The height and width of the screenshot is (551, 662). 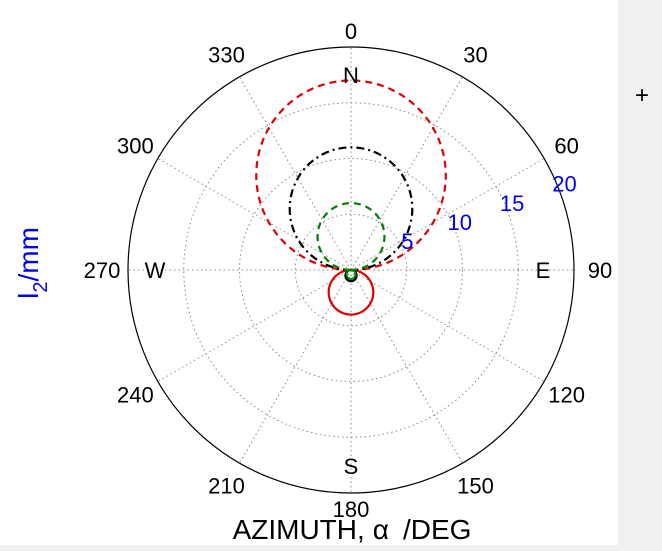 I want to click on angle-tick-label: 300, so click(x=135, y=146).